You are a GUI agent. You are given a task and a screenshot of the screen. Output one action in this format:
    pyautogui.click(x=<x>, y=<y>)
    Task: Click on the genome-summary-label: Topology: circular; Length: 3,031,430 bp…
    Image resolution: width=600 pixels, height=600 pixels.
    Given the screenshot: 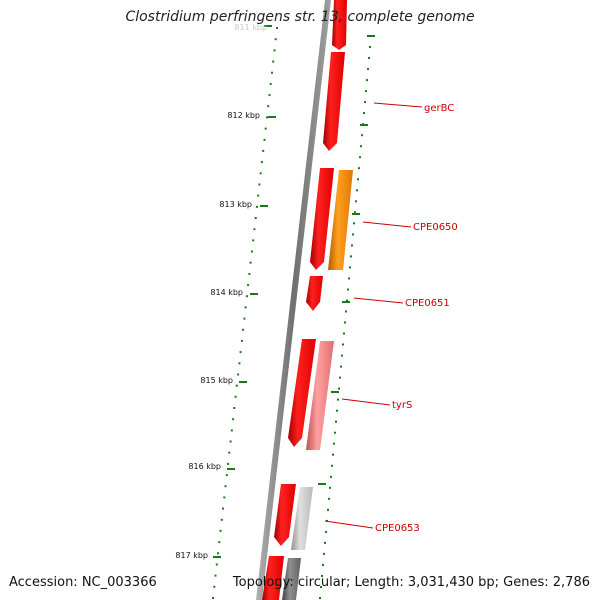 What is the action you would take?
    pyautogui.click(x=411, y=582)
    